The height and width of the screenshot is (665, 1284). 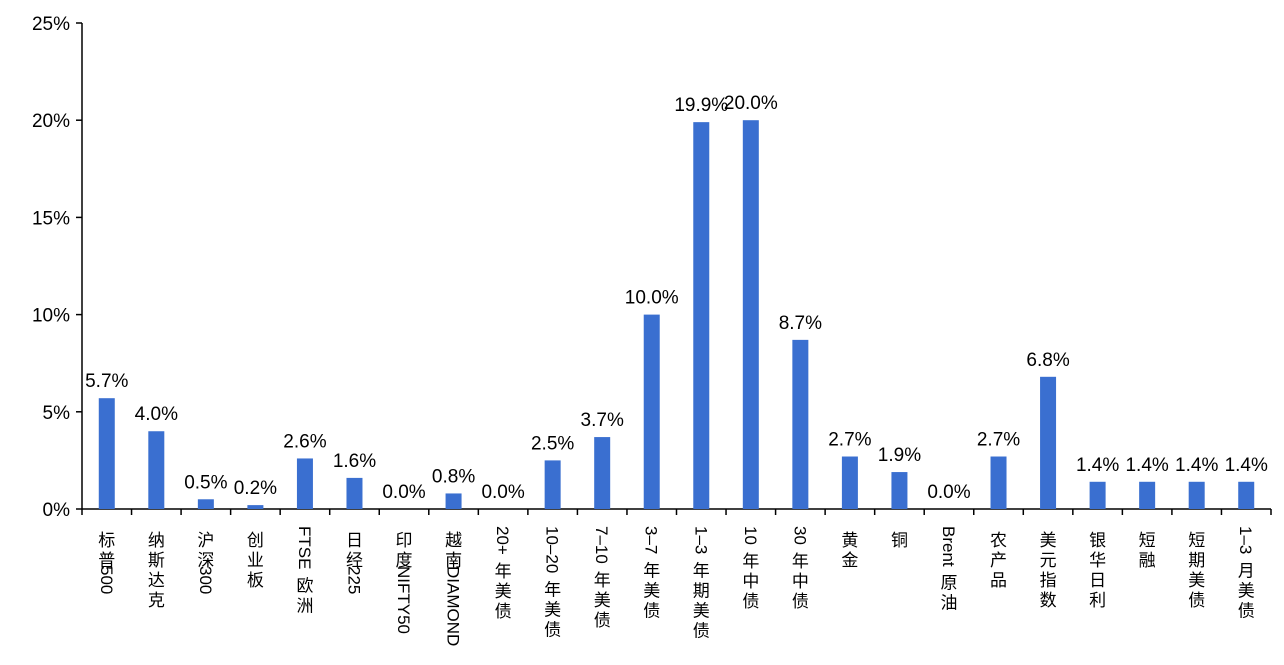 I want to click on data-label: 6.8%, so click(x=1047, y=360).